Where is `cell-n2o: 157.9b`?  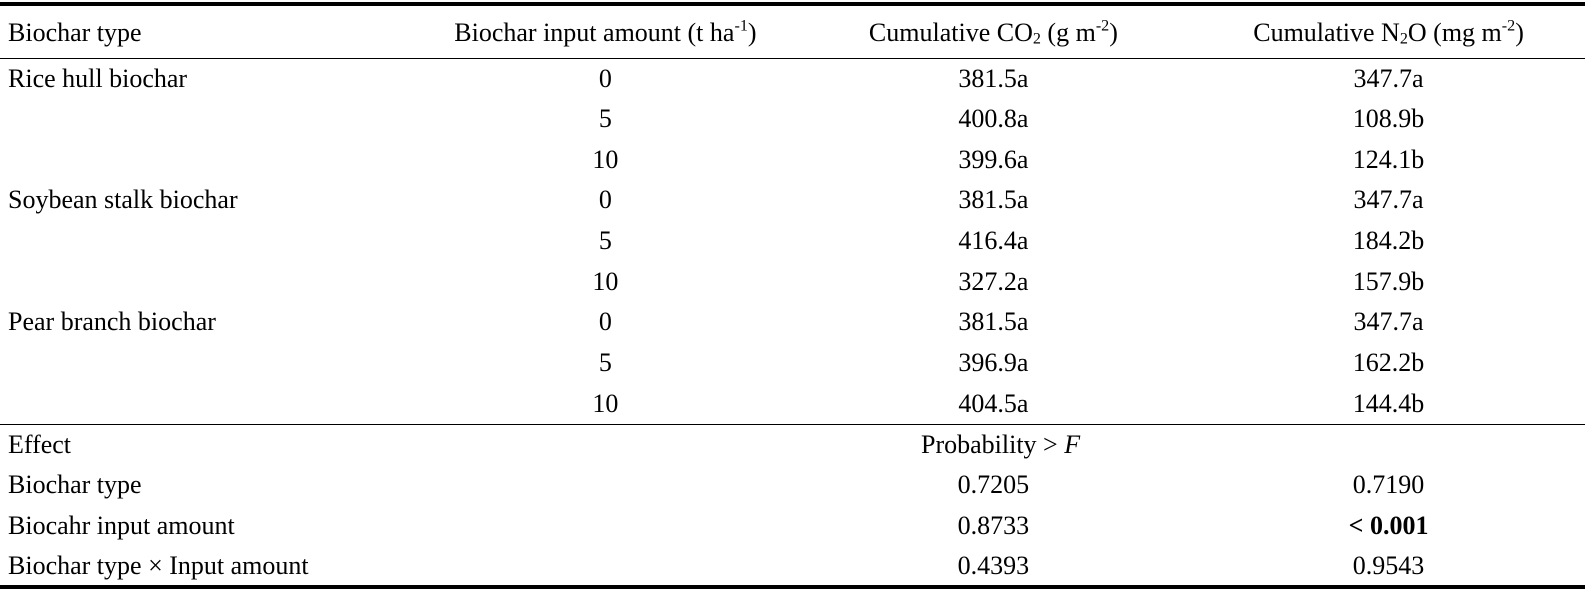 cell-n2o: 157.9b is located at coordinates (1388, 281).